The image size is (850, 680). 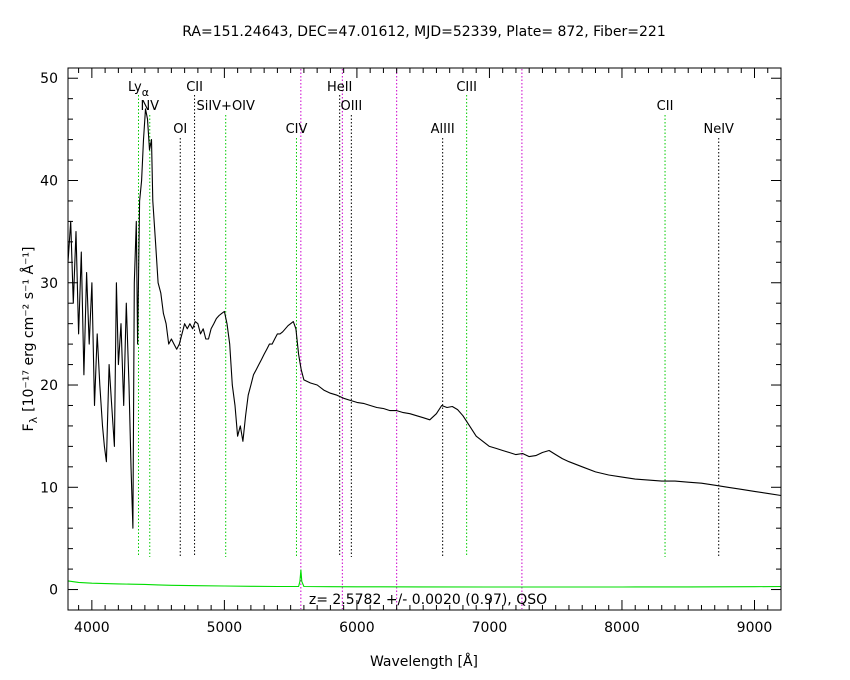 What do you see at coordinates (428, 600) in the screenshot?
I see `redshift-annotation: z= 2.5782 +/- 0.0020 (0.97), QSO` at bounding box center [428, 600].